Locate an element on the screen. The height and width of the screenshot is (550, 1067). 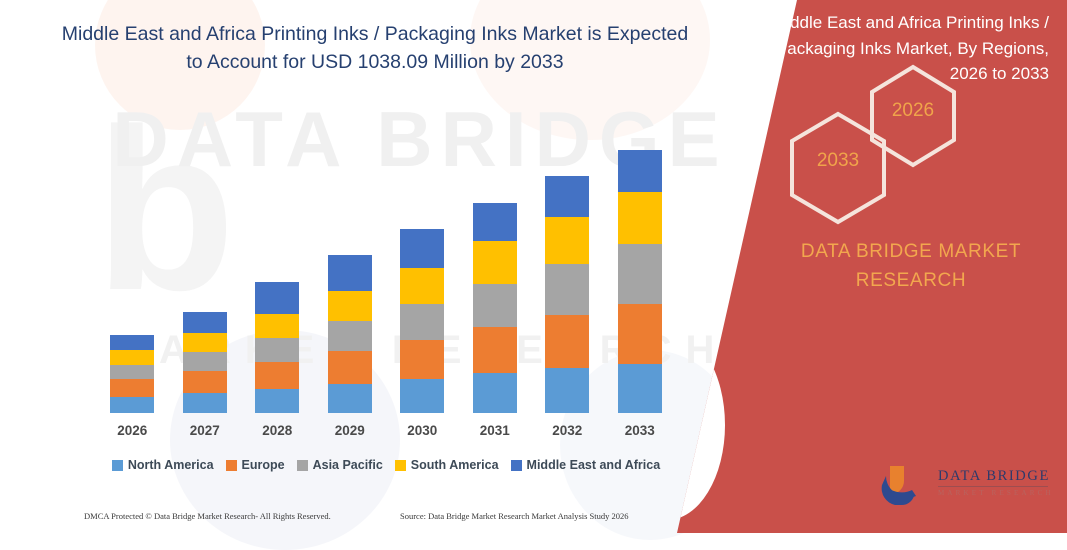
hexagon-2033-label: 2033 is located at coordinates (838, 160).